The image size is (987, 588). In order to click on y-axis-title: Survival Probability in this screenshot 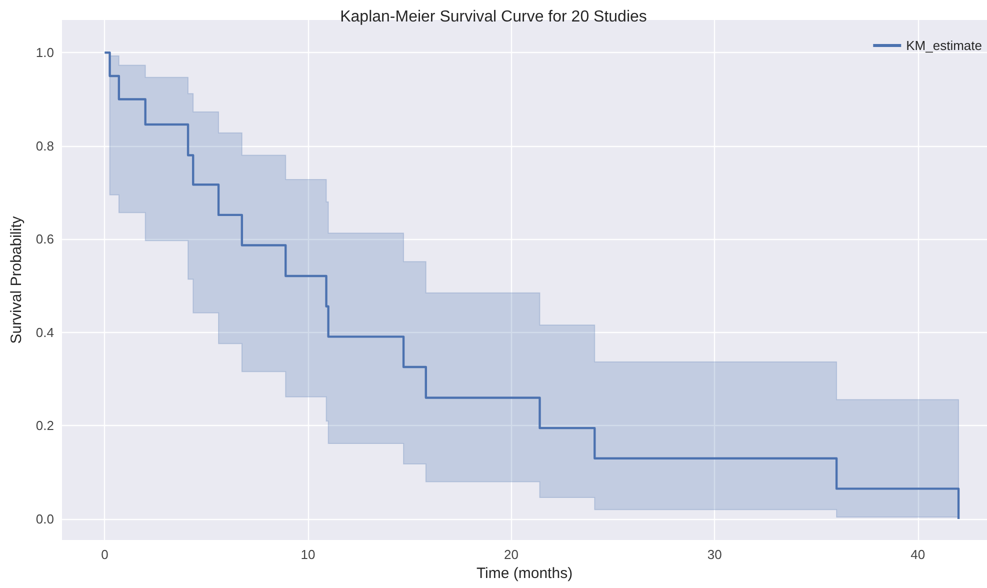, I will do `click(16, 280)`.